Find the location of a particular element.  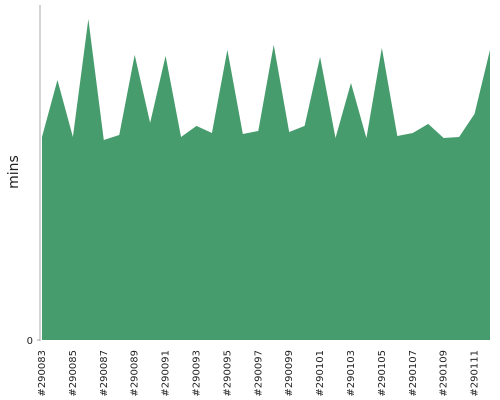

x-tick-label: #290083 is located at coordinates (42, 373).